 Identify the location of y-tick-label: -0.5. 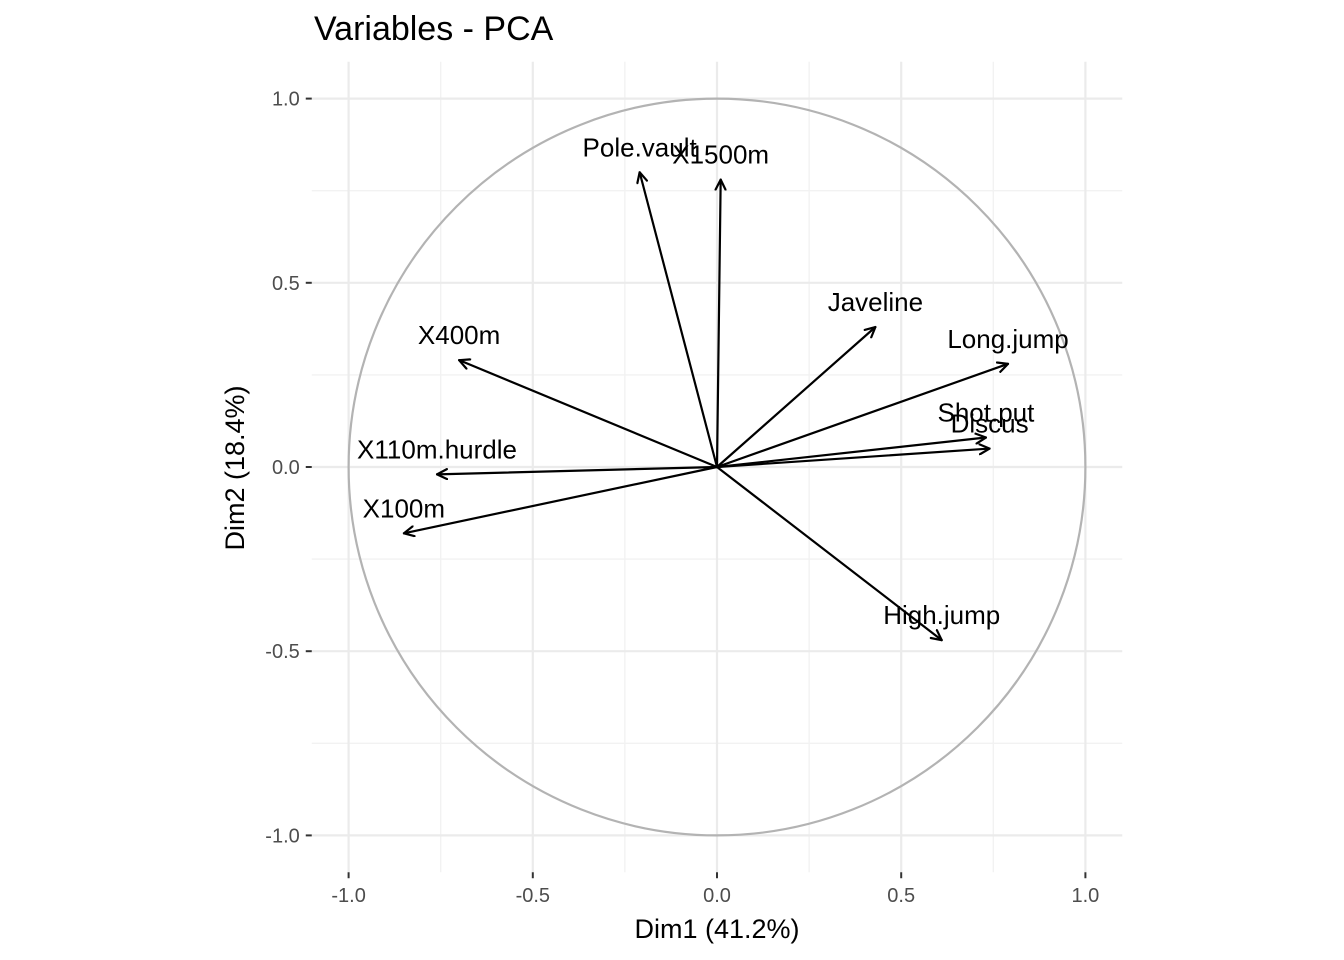
(282, 652).